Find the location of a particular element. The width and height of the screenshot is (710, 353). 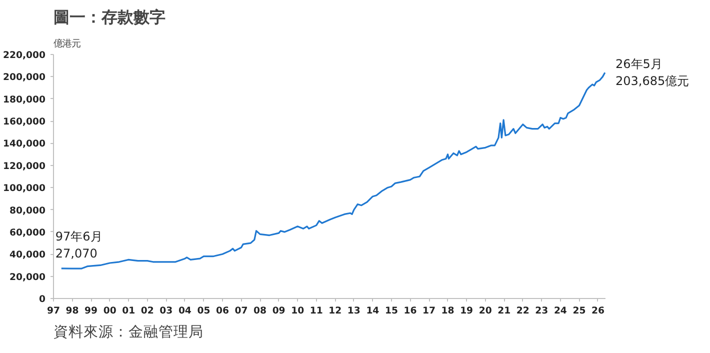

y-tick-label: 160,000 is located at coordinates (24, 122).